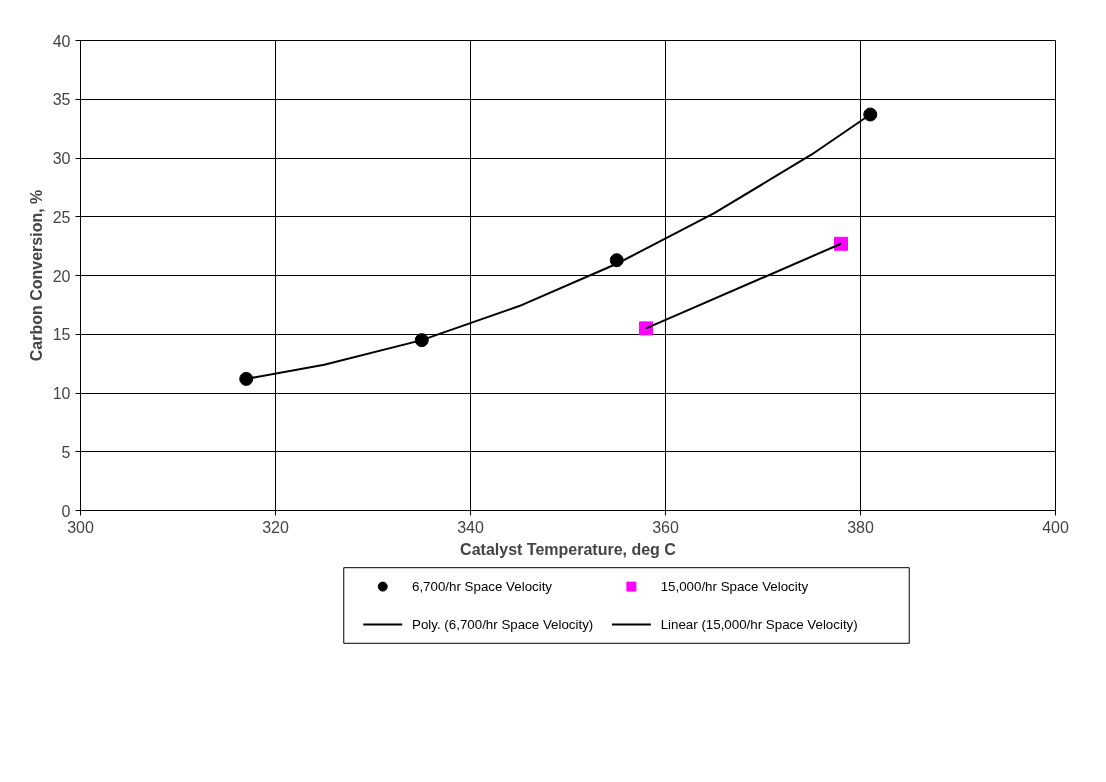 The width and height of the screenshot is (1106, 782). What do you see at coordinates (61, 393) in the screenshot?
I see `y-tick-label: 10` at bounding box center [61, 393].